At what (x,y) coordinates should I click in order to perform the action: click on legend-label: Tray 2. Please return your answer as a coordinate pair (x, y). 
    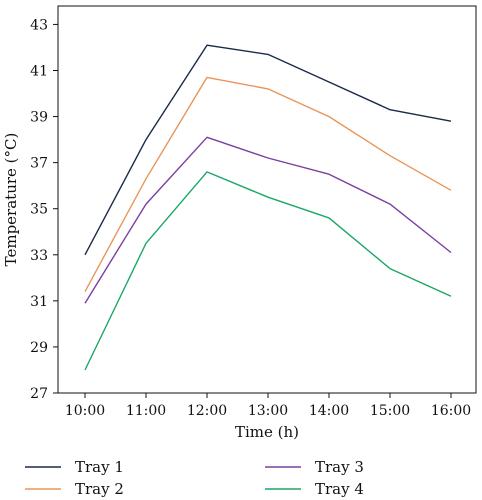
    Looking at the image, I should click on (99, 489).